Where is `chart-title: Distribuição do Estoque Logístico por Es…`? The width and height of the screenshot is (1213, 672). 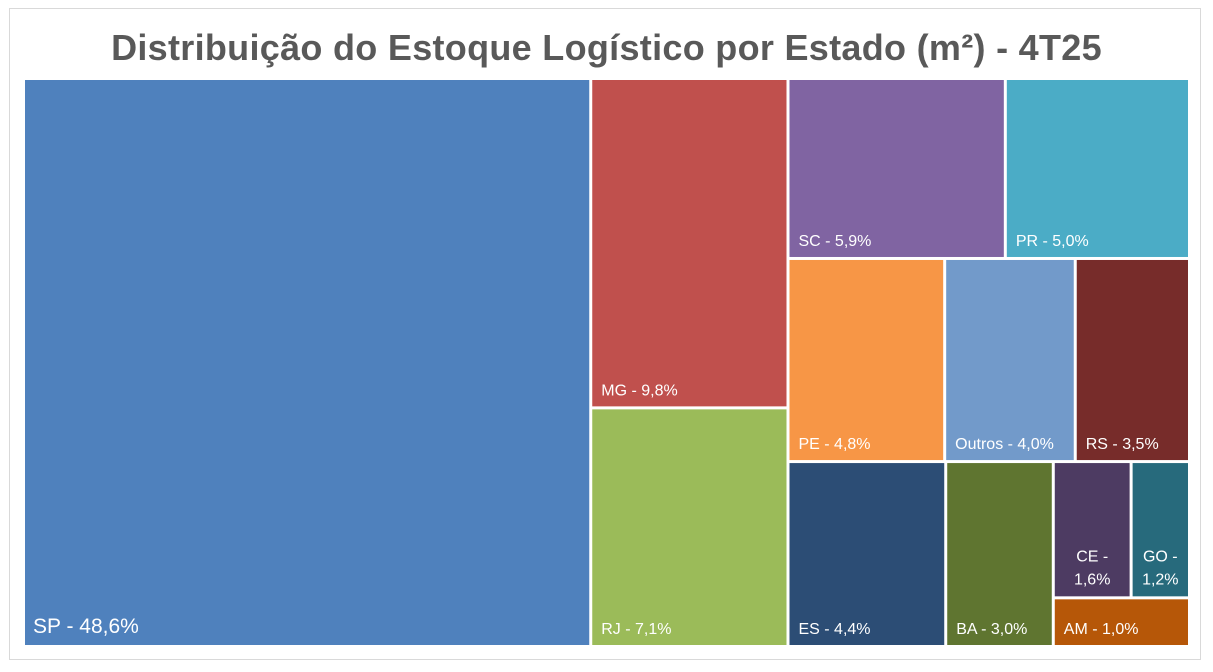
chart-title: Distribuição do Estoque Logístico por Es… is located at coordinates (606, 47).